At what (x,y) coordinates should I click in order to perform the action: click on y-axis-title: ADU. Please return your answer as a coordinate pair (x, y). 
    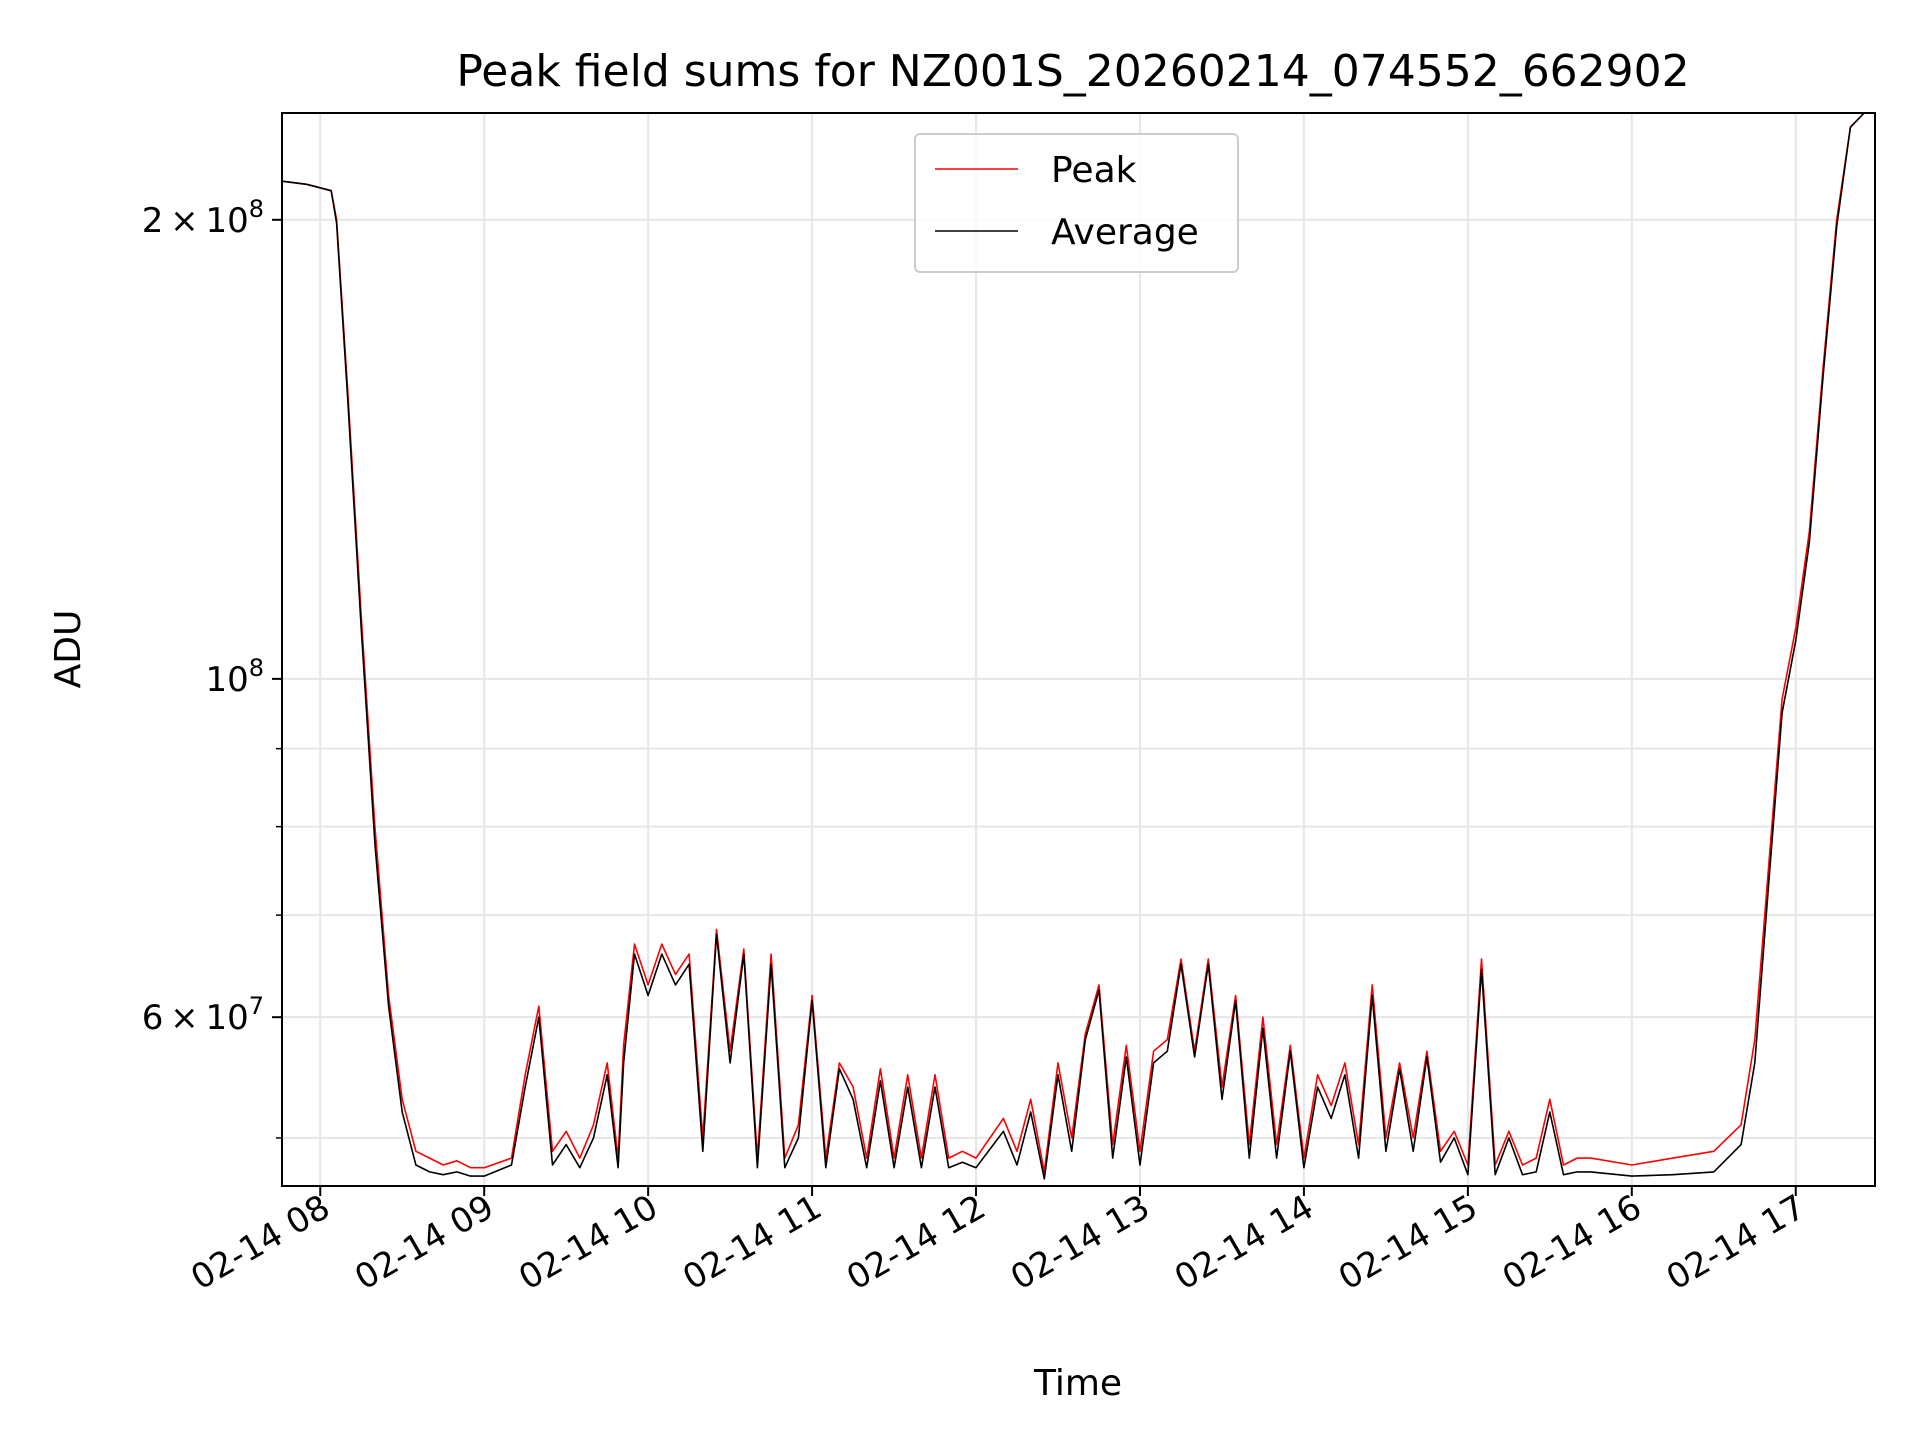
    Looking at the image, I should click on (68, 649).